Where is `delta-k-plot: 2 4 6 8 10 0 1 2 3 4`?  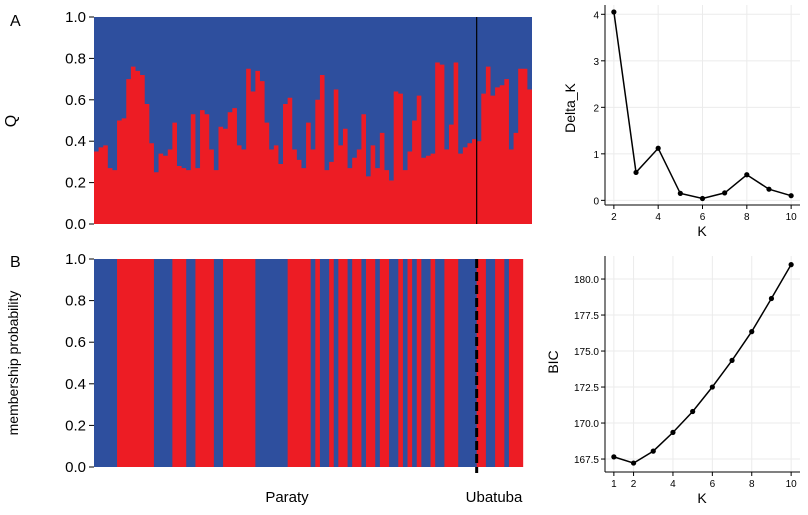 delta-k-plot: 2 4 6 8 10 0 1 2 3 4 is located at coordinates (696, 114).